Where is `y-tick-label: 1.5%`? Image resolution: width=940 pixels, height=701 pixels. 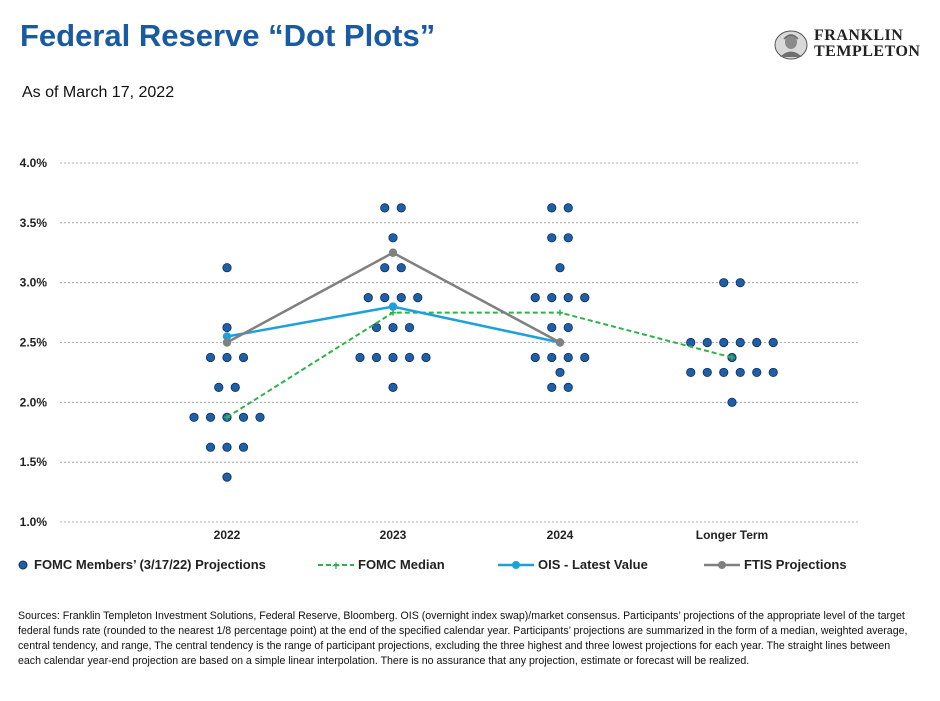
y-tick-label: 1.5% is located at coordinates (34, 462).